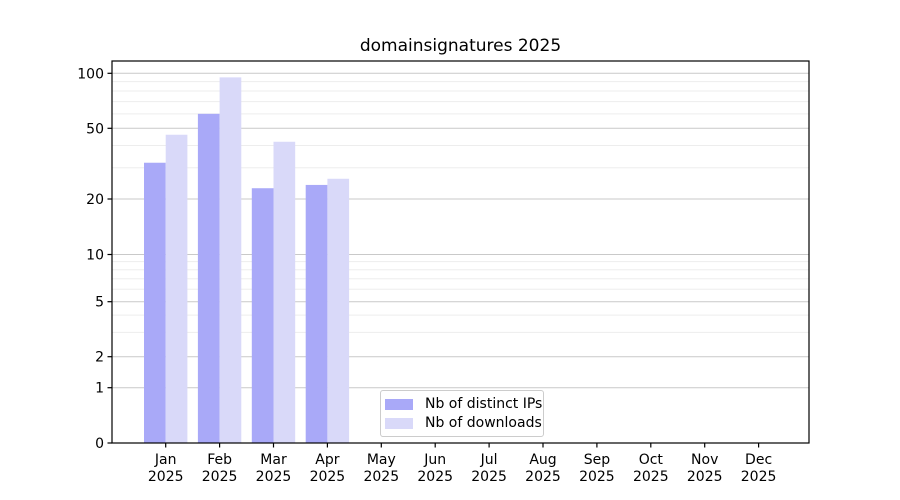 This screenshot has width=900, height=500. Describe the element at coordinates (399, 423) in the screenshot. I see `legend-swatch-downloads` at that location.